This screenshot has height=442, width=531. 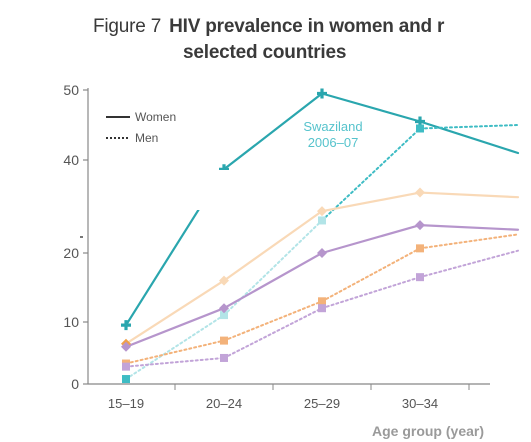 What do you see at coordinates (155, 117) in the screenshot?
I see `legend-women-label: Women` at bounding box center [155, 117].